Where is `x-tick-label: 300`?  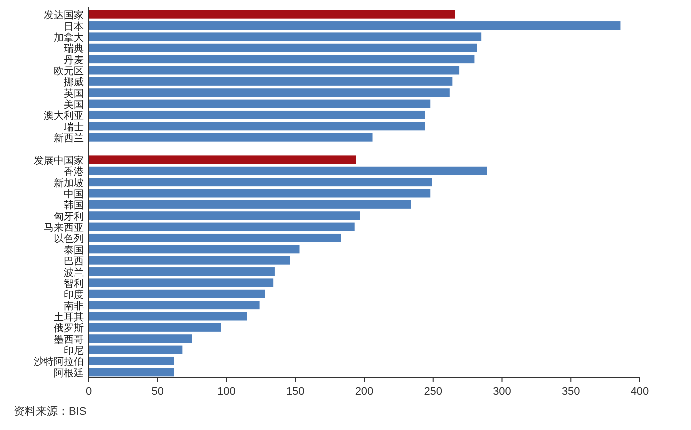
x-tick-label: 300 is located at coordinates (502, 392).